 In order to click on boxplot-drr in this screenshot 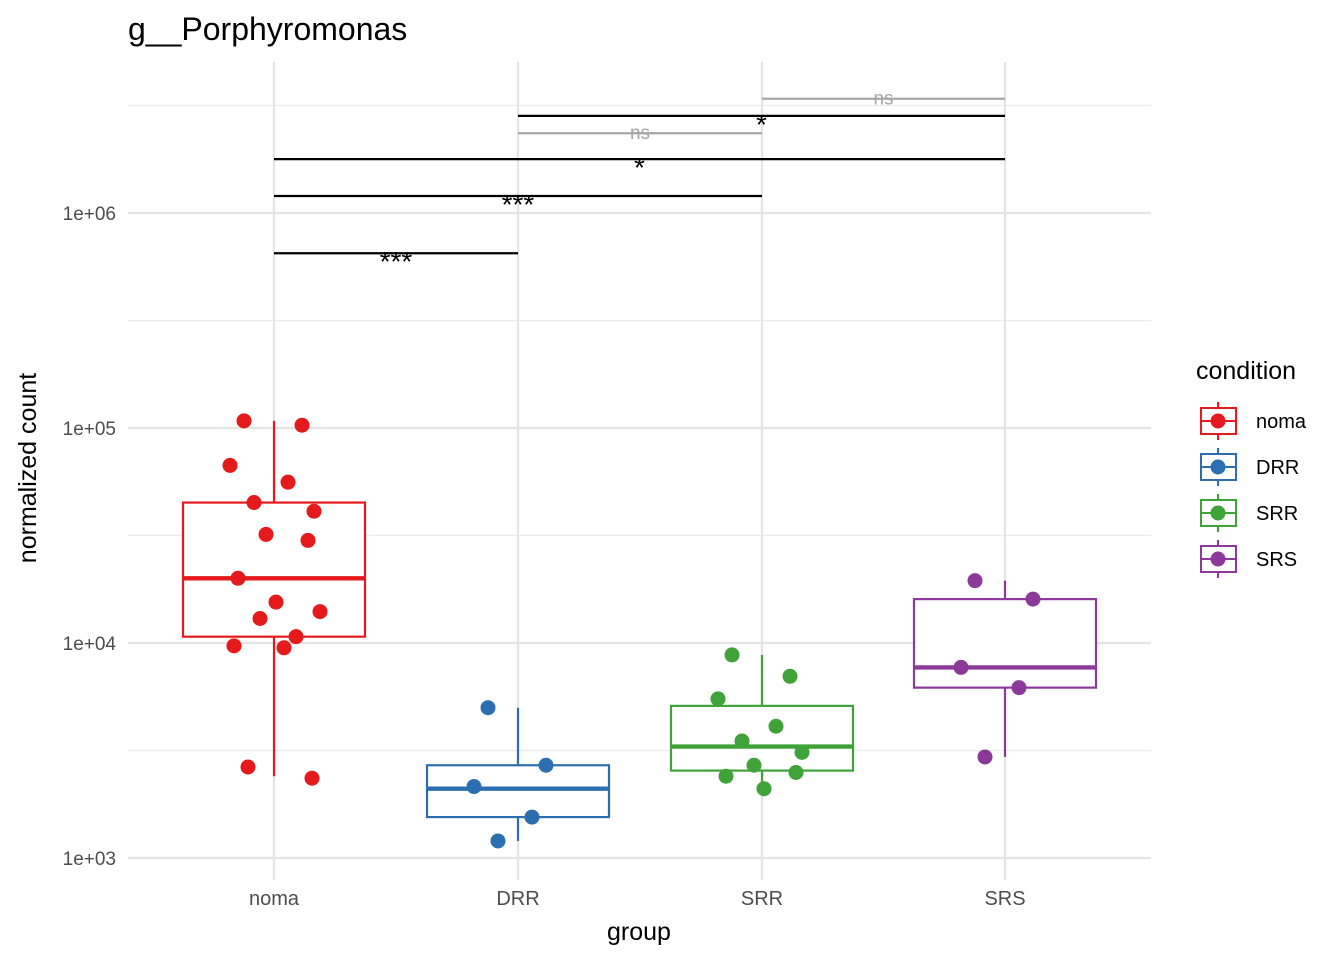, I will do `click(518, 774)`.